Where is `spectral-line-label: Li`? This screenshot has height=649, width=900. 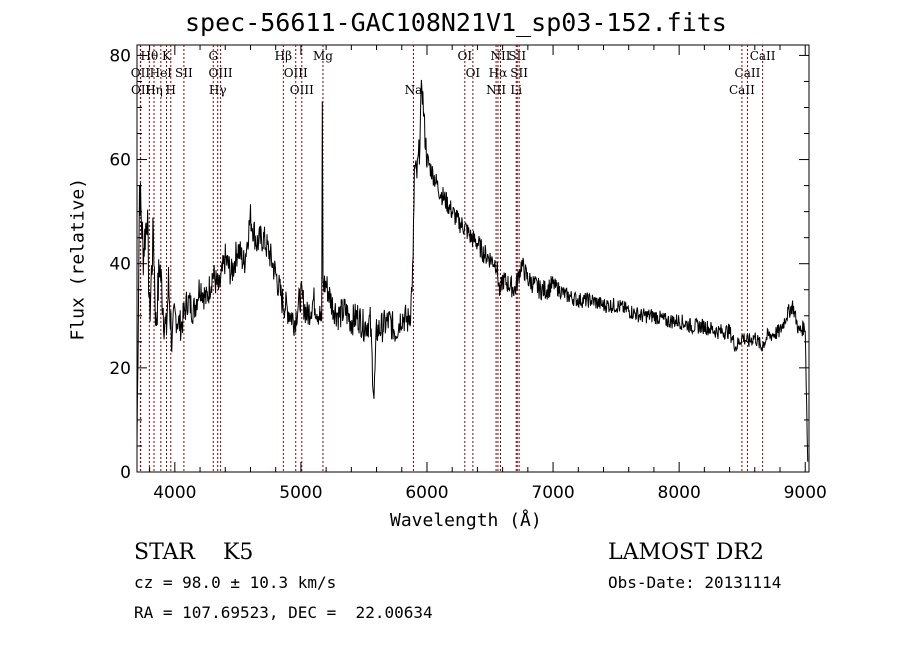 spectral-line-label: Li is located at coordinates (516, 90).